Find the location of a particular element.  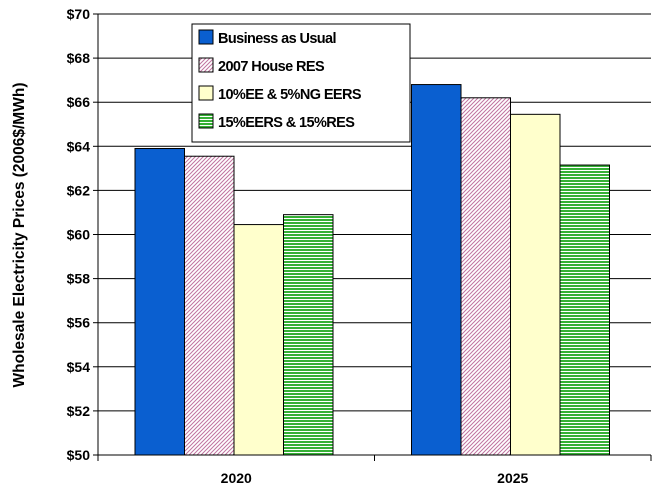

y-tick-label: $70 is located at coordinates (79, 14).